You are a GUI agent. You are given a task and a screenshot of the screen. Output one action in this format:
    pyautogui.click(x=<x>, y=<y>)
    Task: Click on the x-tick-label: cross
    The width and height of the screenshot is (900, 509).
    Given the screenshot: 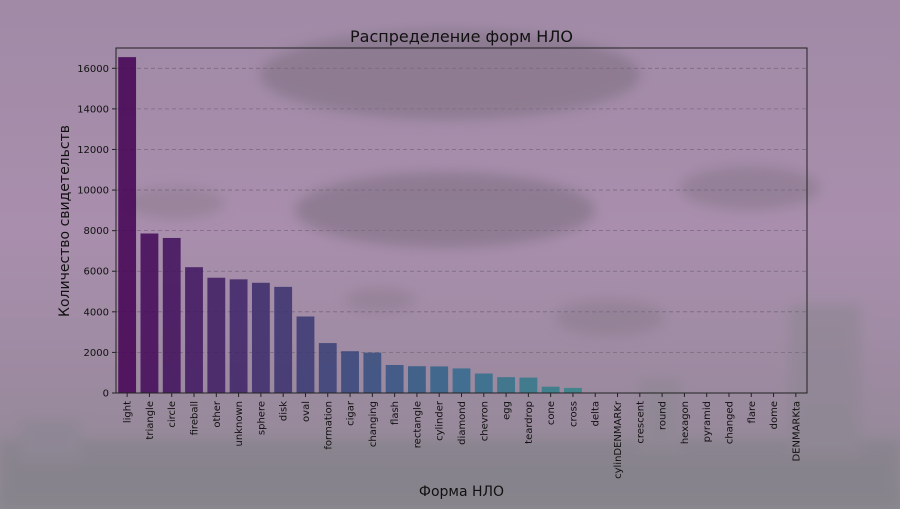 What is the action you would take?
    pyautogui.click(x=573, y=414)
    